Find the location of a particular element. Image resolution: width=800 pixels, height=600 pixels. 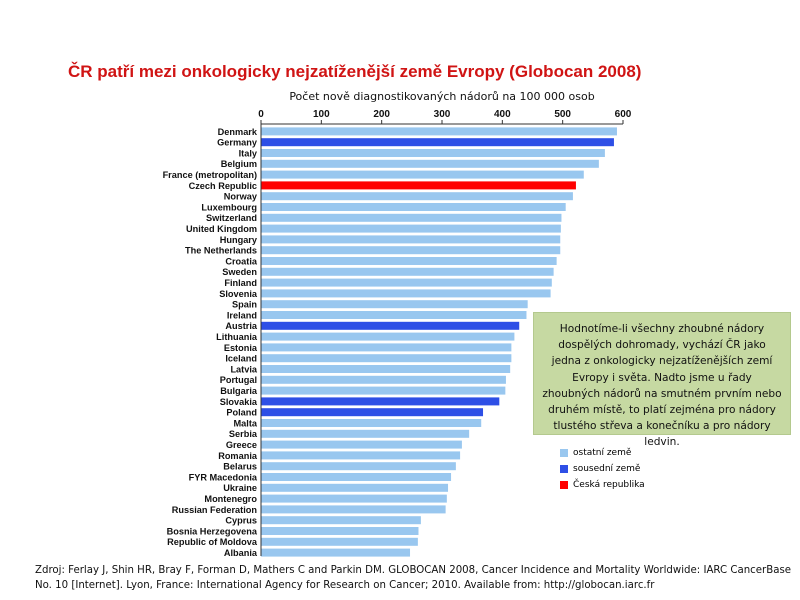

category-label: United Kingdom is located at coordinates (221, 229).